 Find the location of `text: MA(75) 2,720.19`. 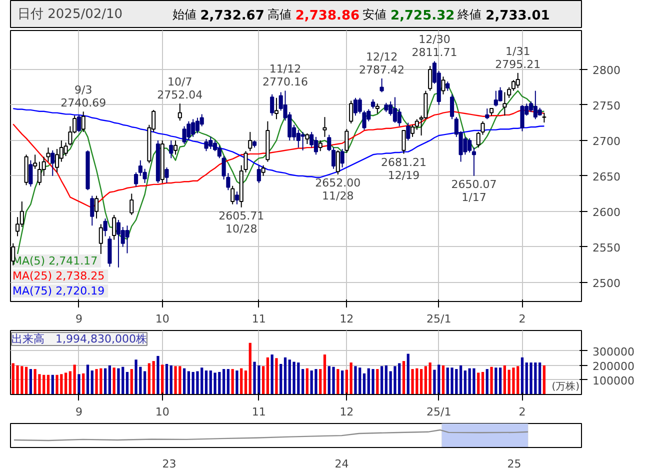

text: MA(75) 2,720.19 is located at coordinates (58, 291).